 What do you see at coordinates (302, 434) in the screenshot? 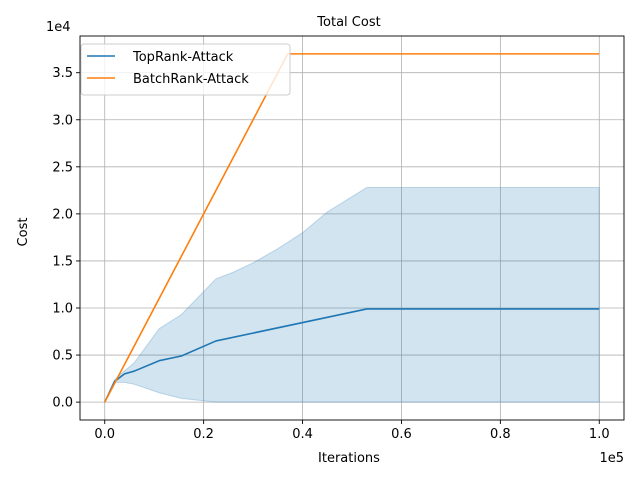
I see `x-tick-label-2: 0.4` at bounding box center [302, 434].